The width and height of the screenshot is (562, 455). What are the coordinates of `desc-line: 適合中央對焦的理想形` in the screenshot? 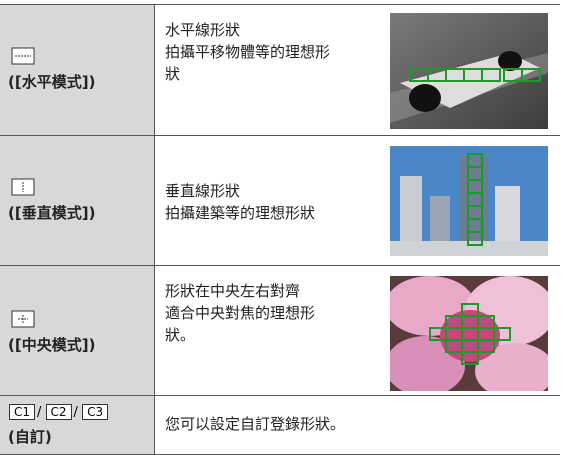 It's located at (240, 313).